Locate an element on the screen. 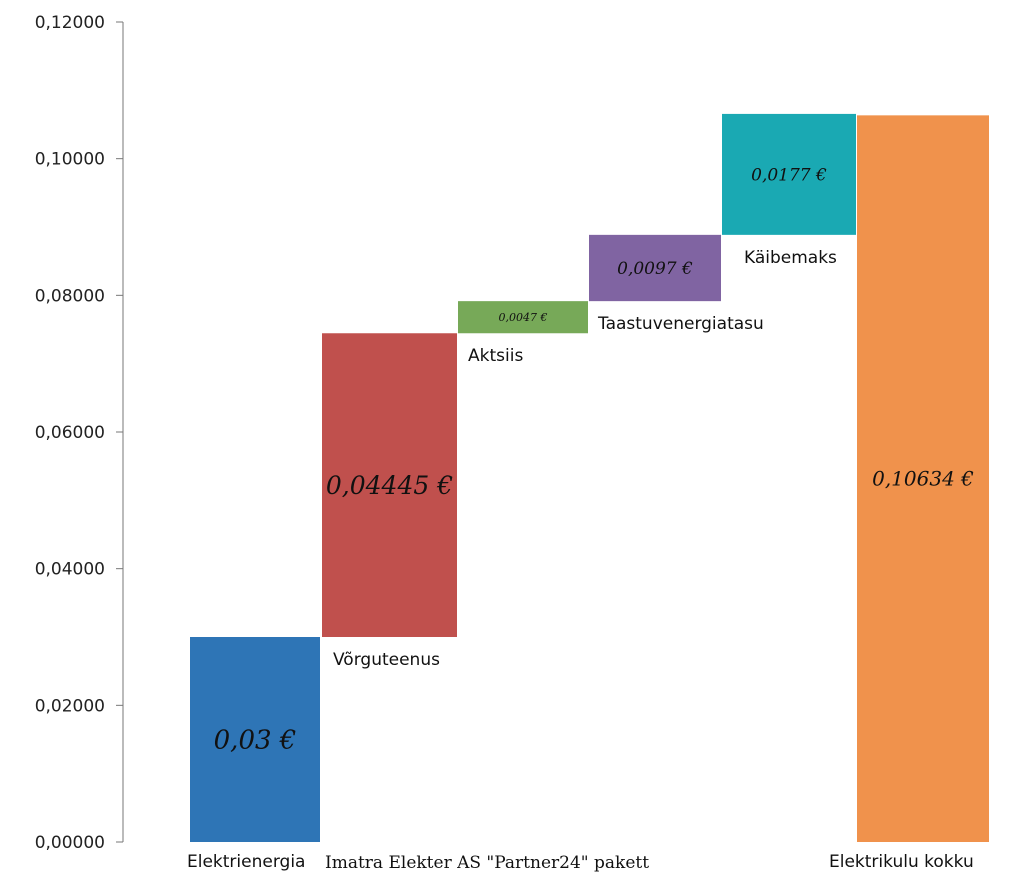 This screenshot has height=878, width=1013. x-axis-label: Imatra Elekter AS "Partner24" pakett is located at coordinates (487, 863).